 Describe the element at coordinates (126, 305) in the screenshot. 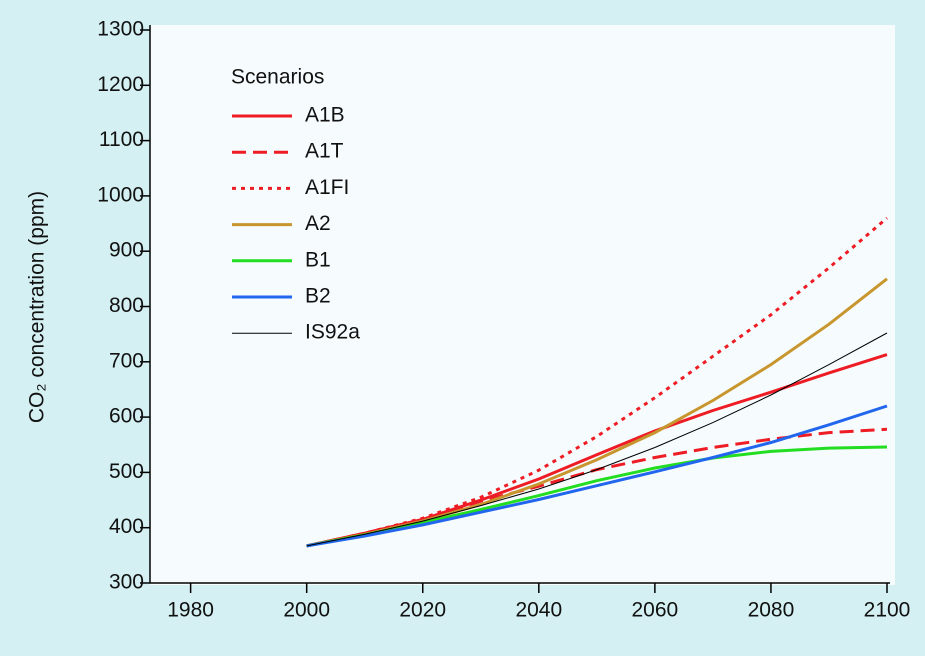

I see `y-tick-label: 800` at that location.